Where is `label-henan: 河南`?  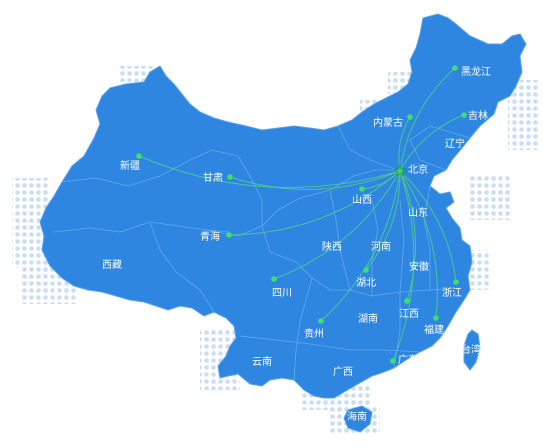 label-henan: 河南 is located at coordinates (381, 246).